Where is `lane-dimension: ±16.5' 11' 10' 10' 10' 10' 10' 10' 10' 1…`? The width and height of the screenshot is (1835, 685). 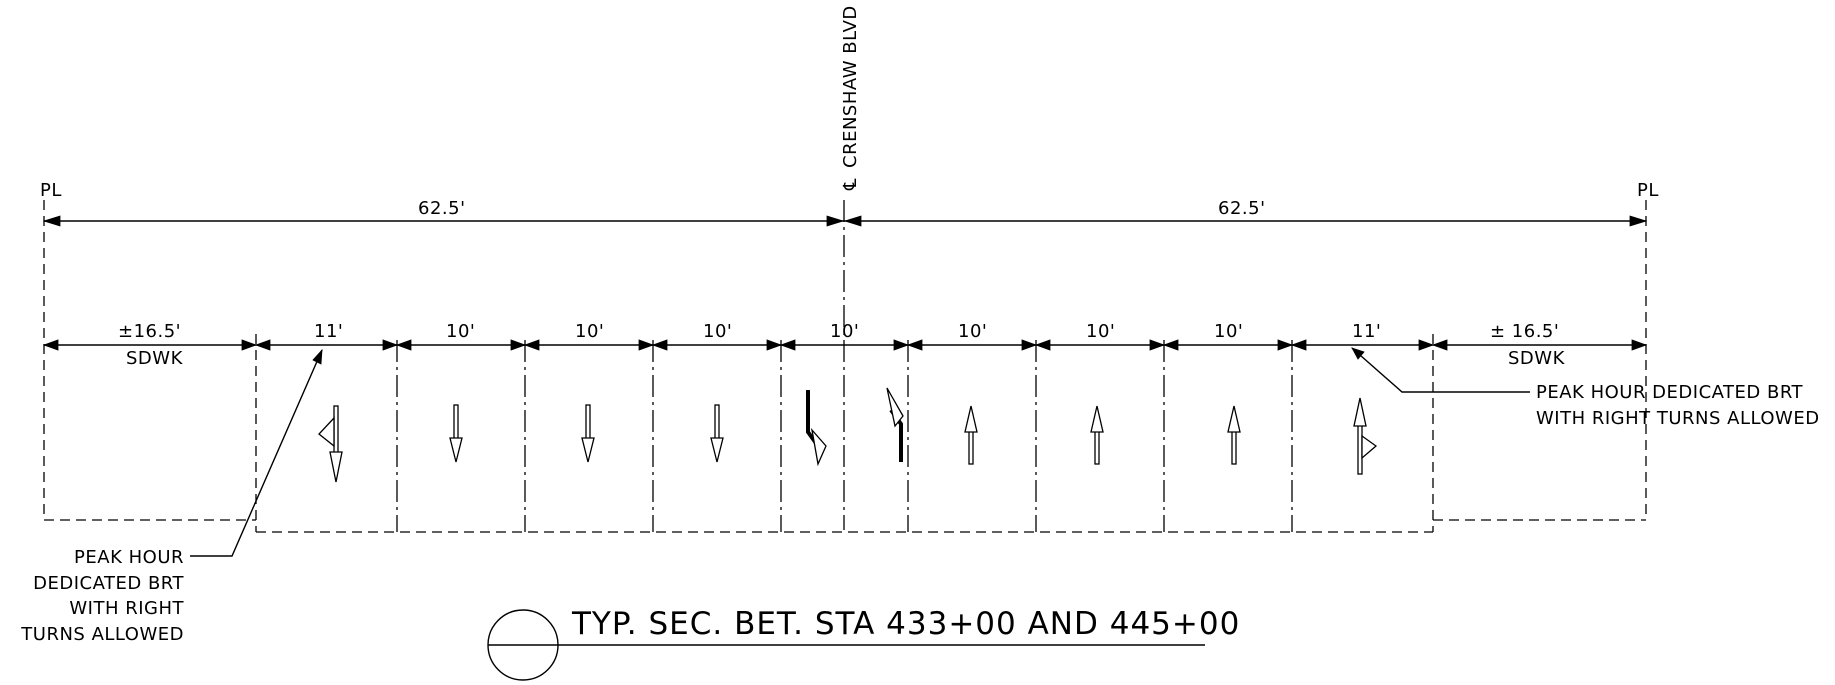
lane-dimension: ±16.5' 11' 10' 10' 10' 10' 10' 10' 10' 1… is located at coordinates (845, 345).